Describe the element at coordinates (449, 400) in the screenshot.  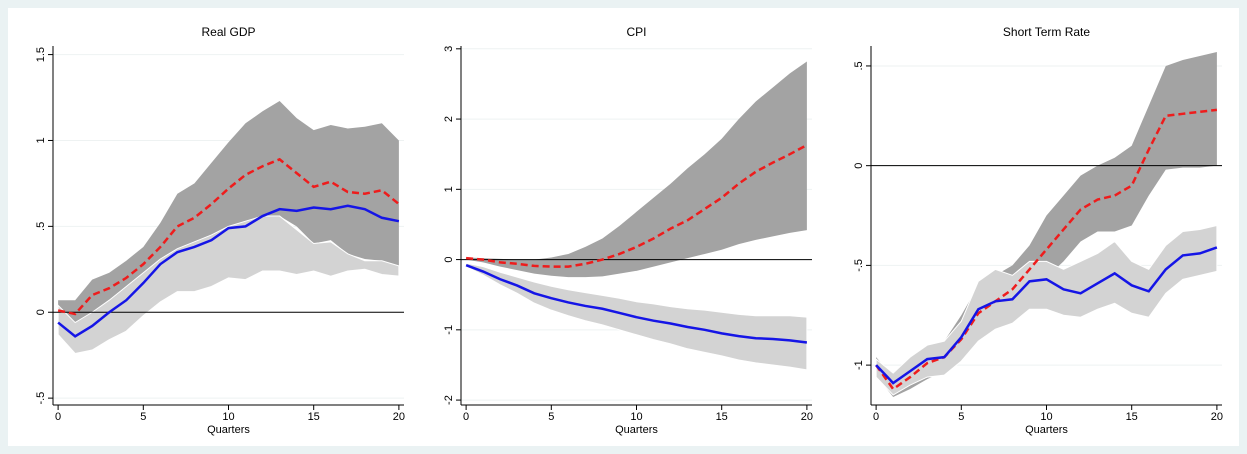
I see `y-tick-label: -2` at that location.